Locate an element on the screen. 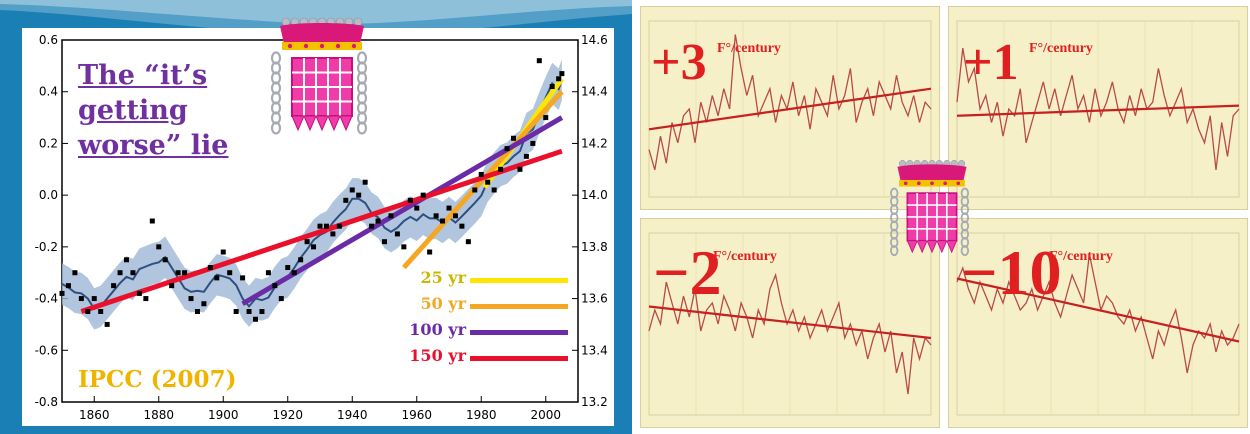 This screenshot has width=1250, height=434. source-label: IPCC (2007) is located at coordinates (157, 379).